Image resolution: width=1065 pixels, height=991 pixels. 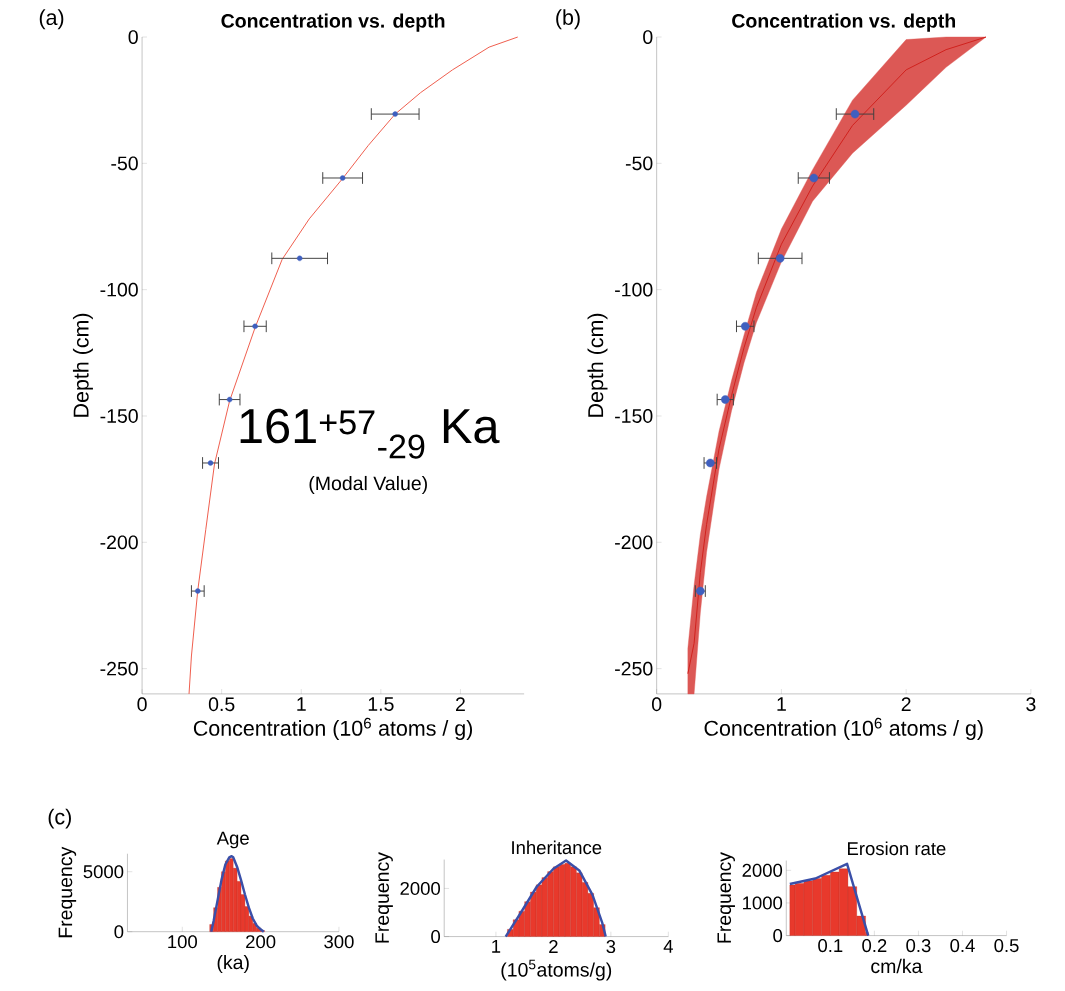 I want to click on x-tick-label: 0.3, so click(x=918, y=945).